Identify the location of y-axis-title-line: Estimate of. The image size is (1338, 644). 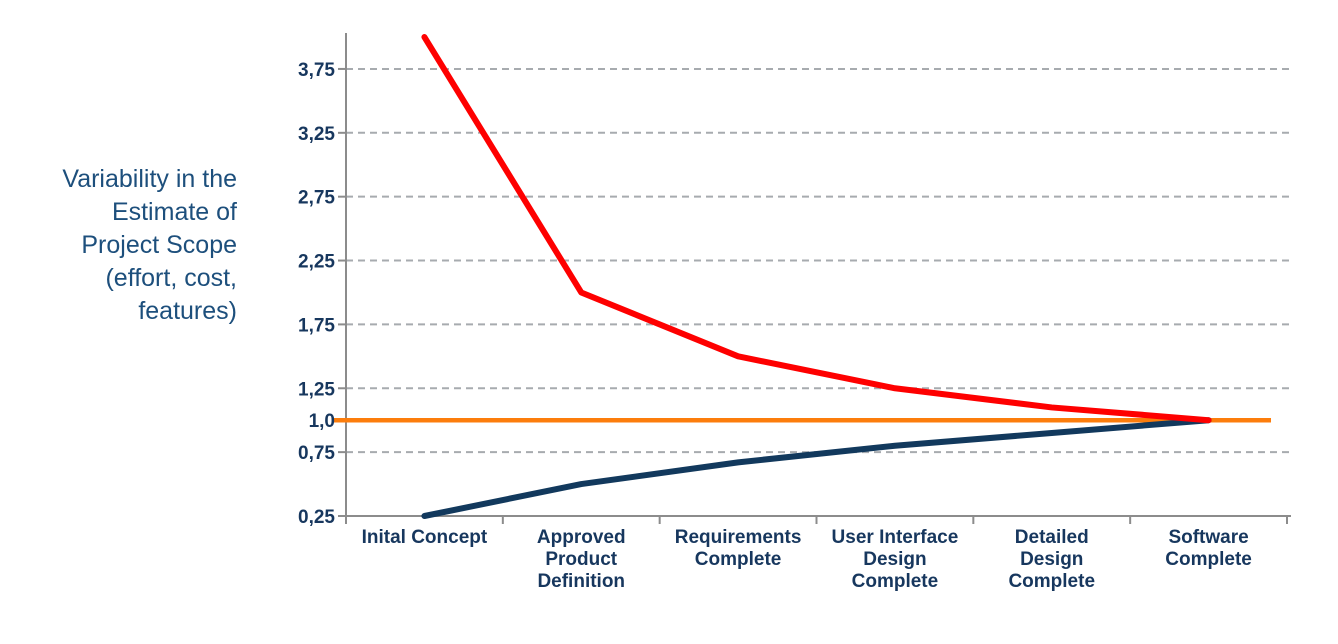
(174, 212).